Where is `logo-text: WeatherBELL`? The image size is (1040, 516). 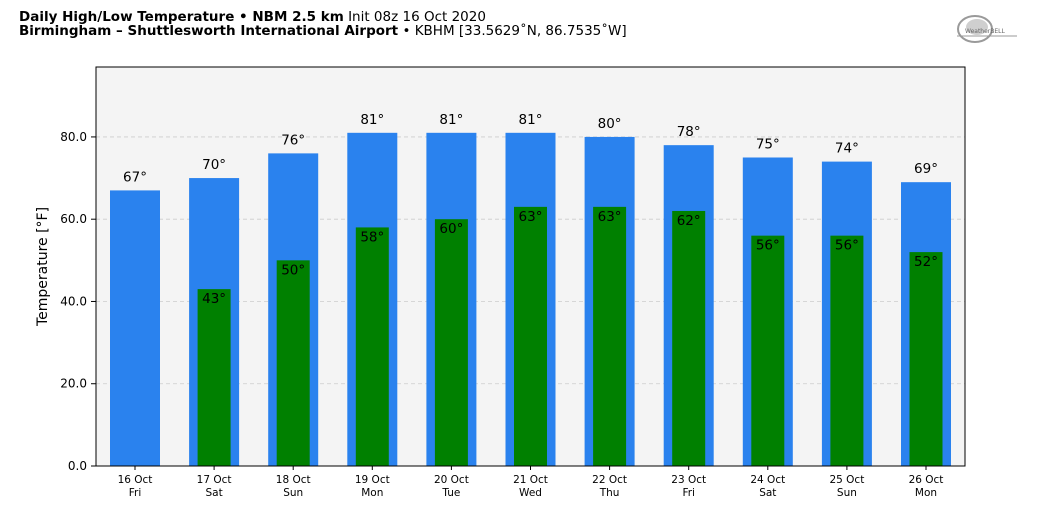 logo-text: WeatherBELL is located at coordinates (985, 31).